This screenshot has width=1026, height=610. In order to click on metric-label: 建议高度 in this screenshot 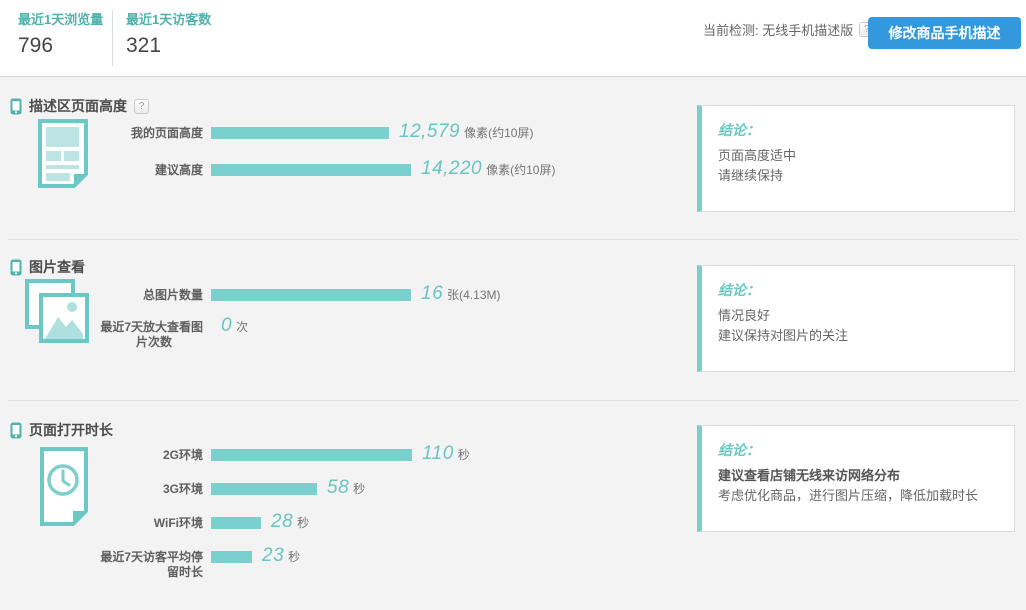, I will do `click(178, 170)`.